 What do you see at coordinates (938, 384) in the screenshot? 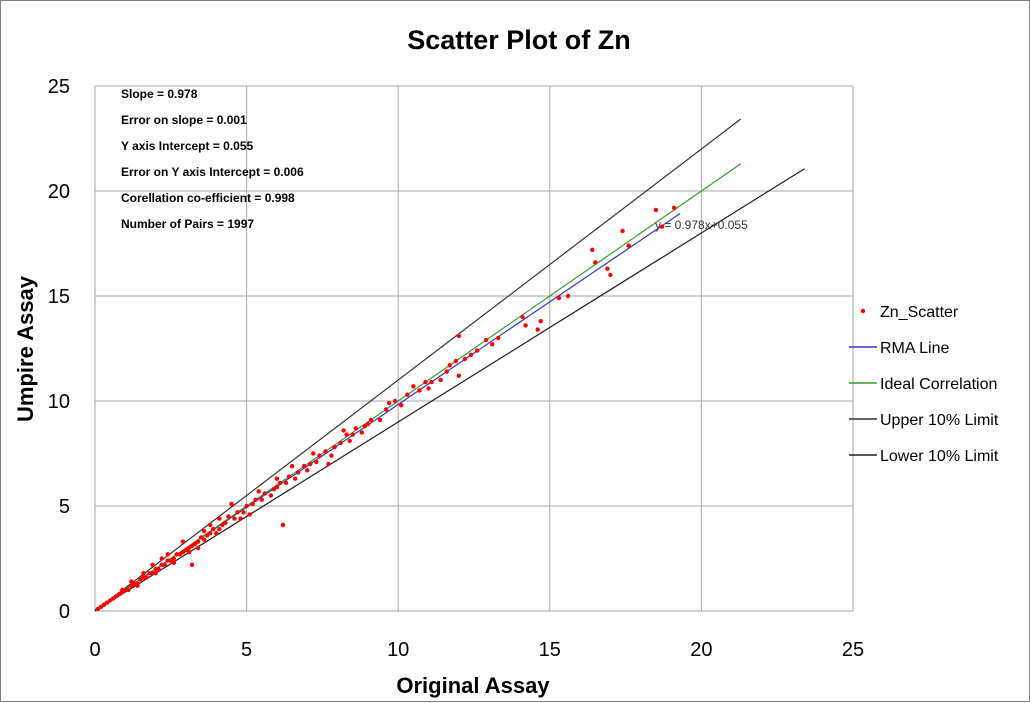
I see `legend-label: Ideal Correlation` at bounding box center [938, 384].